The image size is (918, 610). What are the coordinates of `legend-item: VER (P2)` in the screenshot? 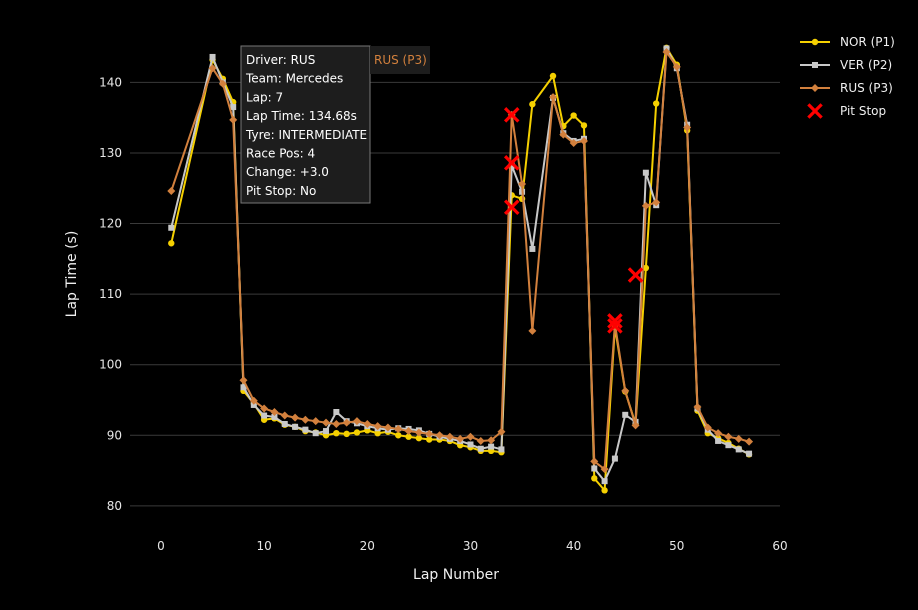 It's located at (846, 65).